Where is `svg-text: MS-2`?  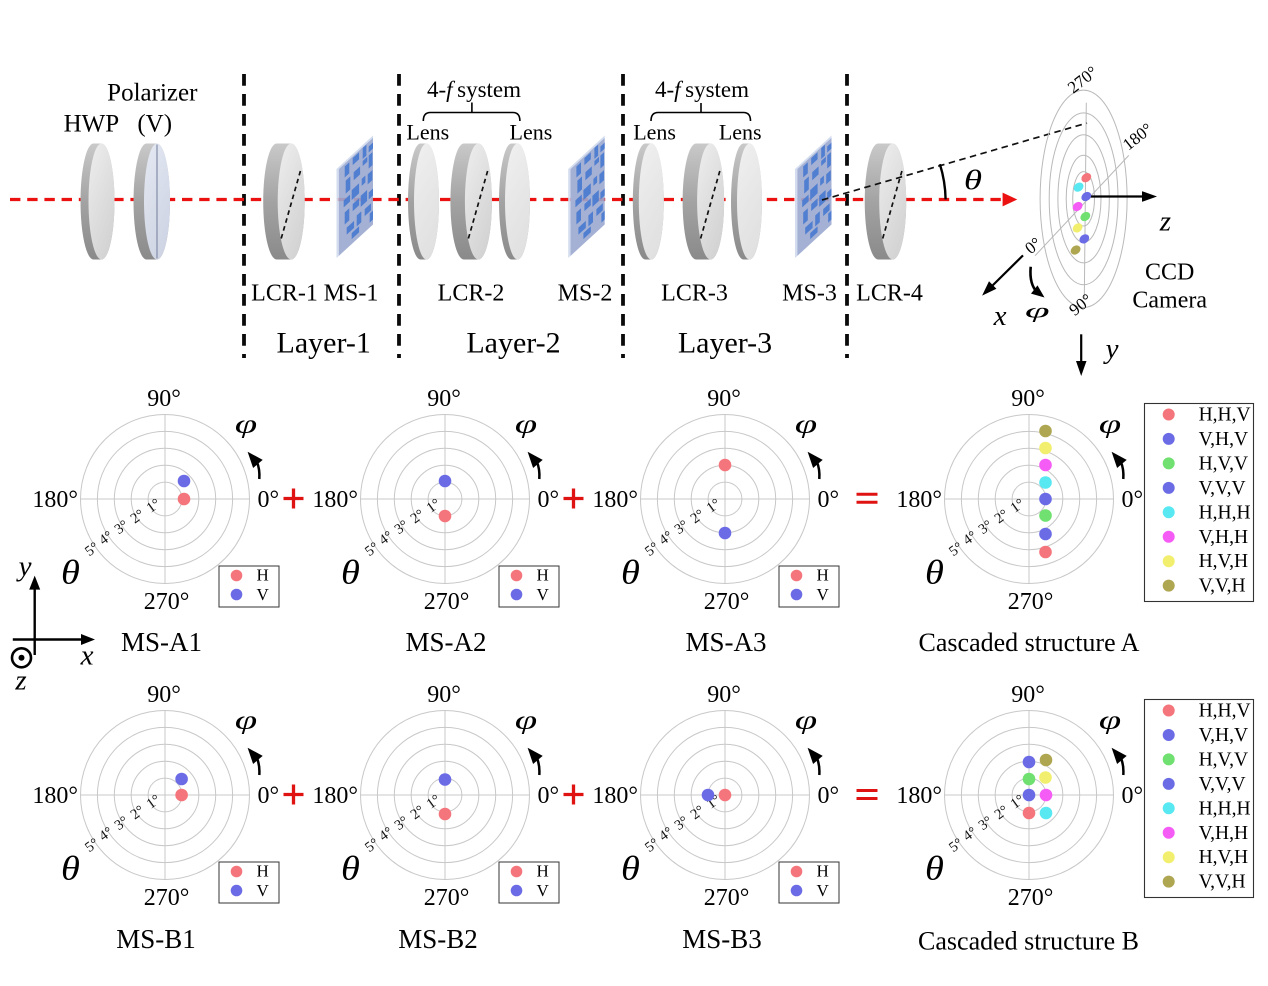
svg-text: MS-2 is located at coordinates (585, 294).